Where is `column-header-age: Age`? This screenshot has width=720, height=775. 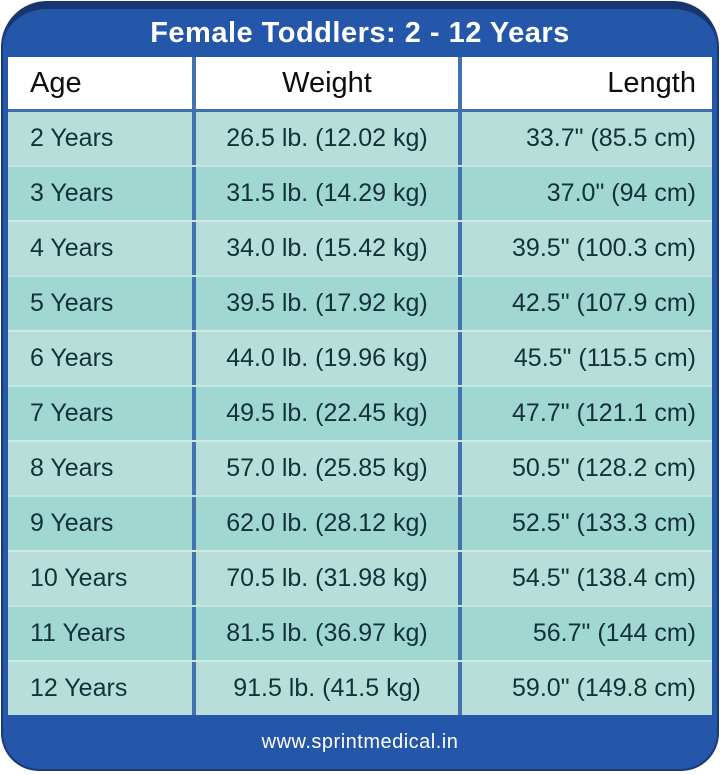 column-header-age: Age is located at coordinates (56, 82).